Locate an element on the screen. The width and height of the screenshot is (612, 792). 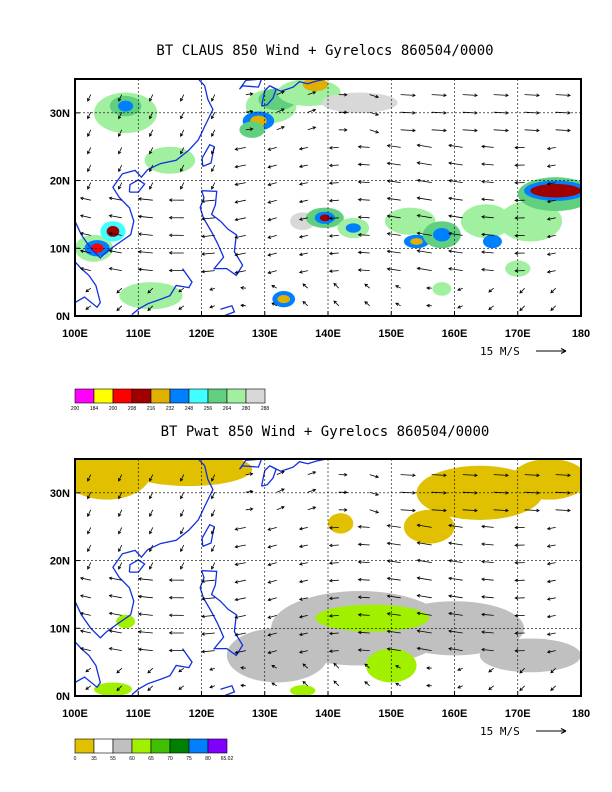
pwat-colorbar-label-5: 70 is located at coordinates (170, 759).